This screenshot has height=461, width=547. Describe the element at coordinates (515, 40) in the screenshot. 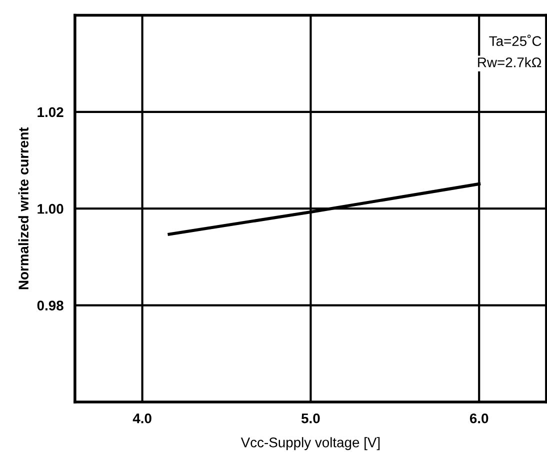

I see `annotation: Ta=25˚C` at that location.